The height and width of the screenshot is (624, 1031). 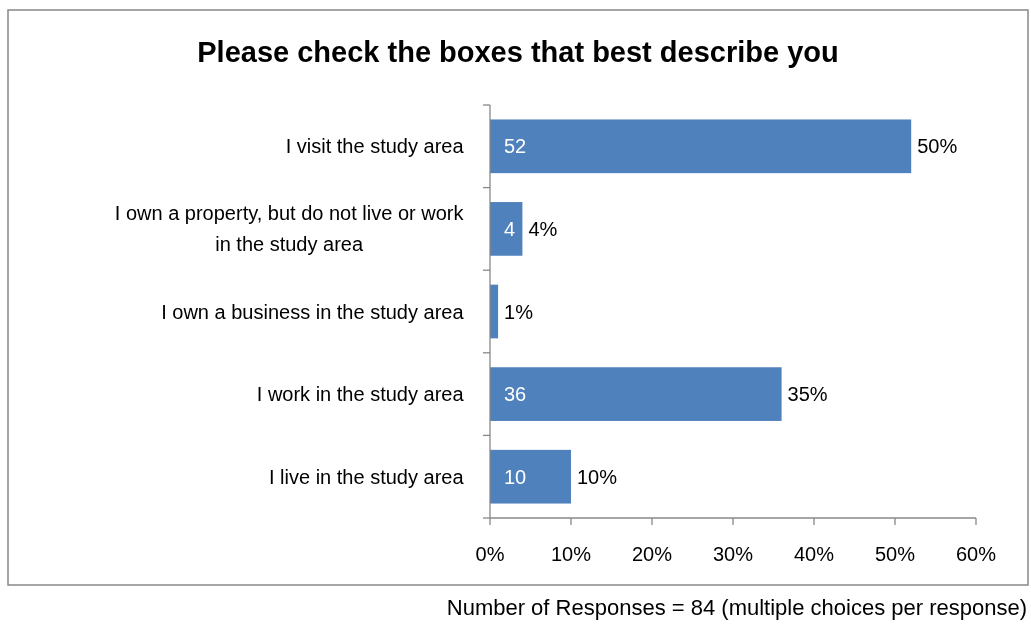 I want to click on y-tick-label: I own a property, but do not live or work in the study area, so click(x=289, y=229).